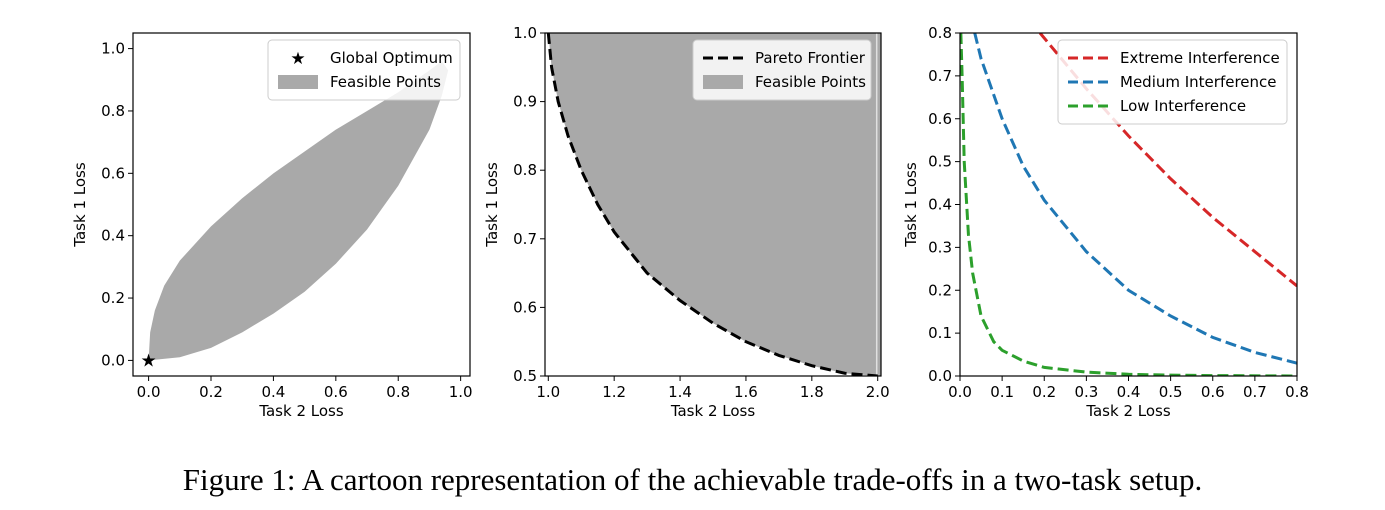 Image resolution: width=1385 pixels, height=510 pixels. I want to click on legend-label: Low Interference, so click(1183, 106).